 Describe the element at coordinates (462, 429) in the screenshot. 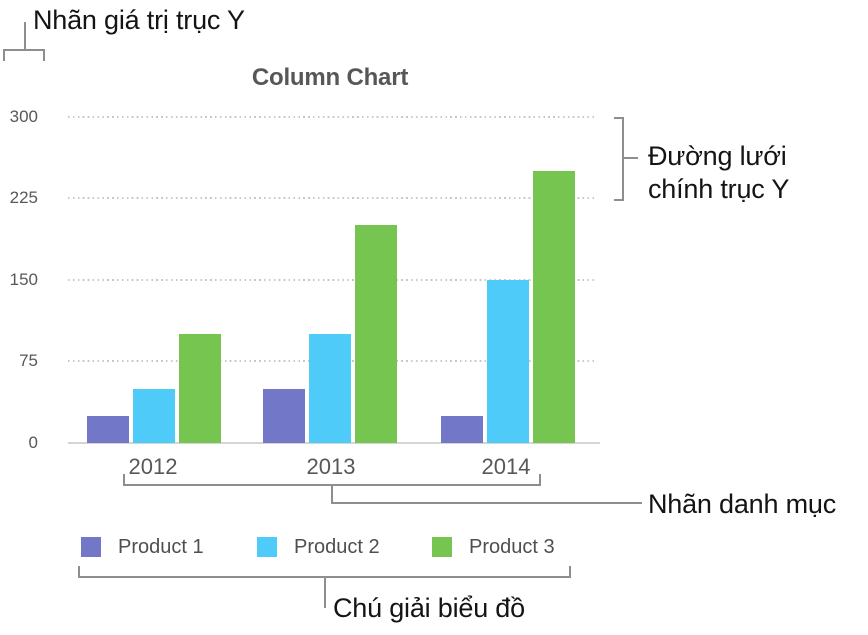

I see `bar-product-1-2014` at that location.